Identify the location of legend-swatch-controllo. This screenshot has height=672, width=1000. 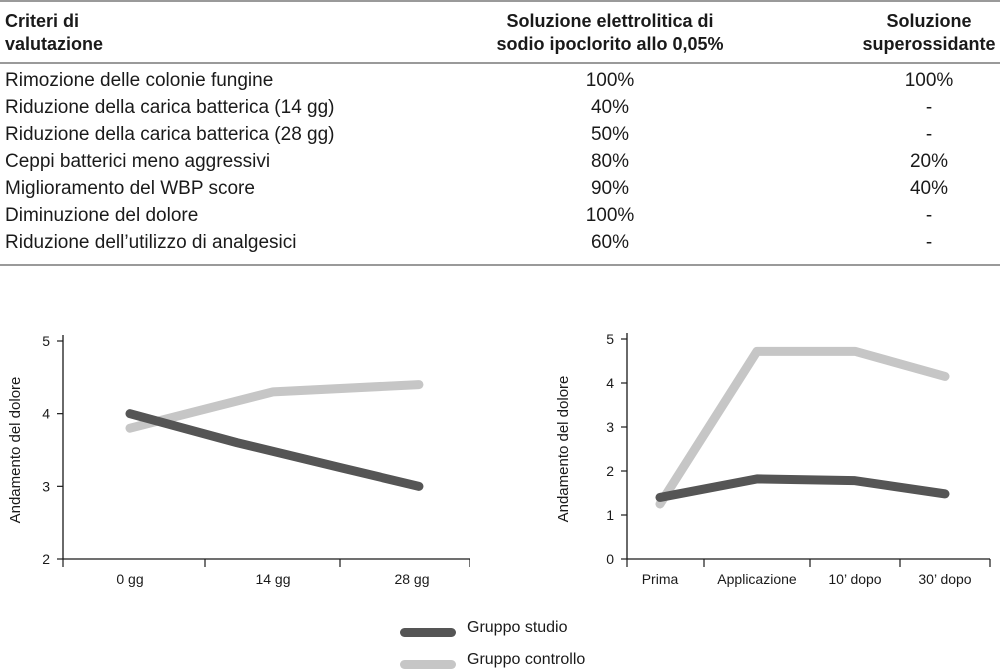
(428, 664).